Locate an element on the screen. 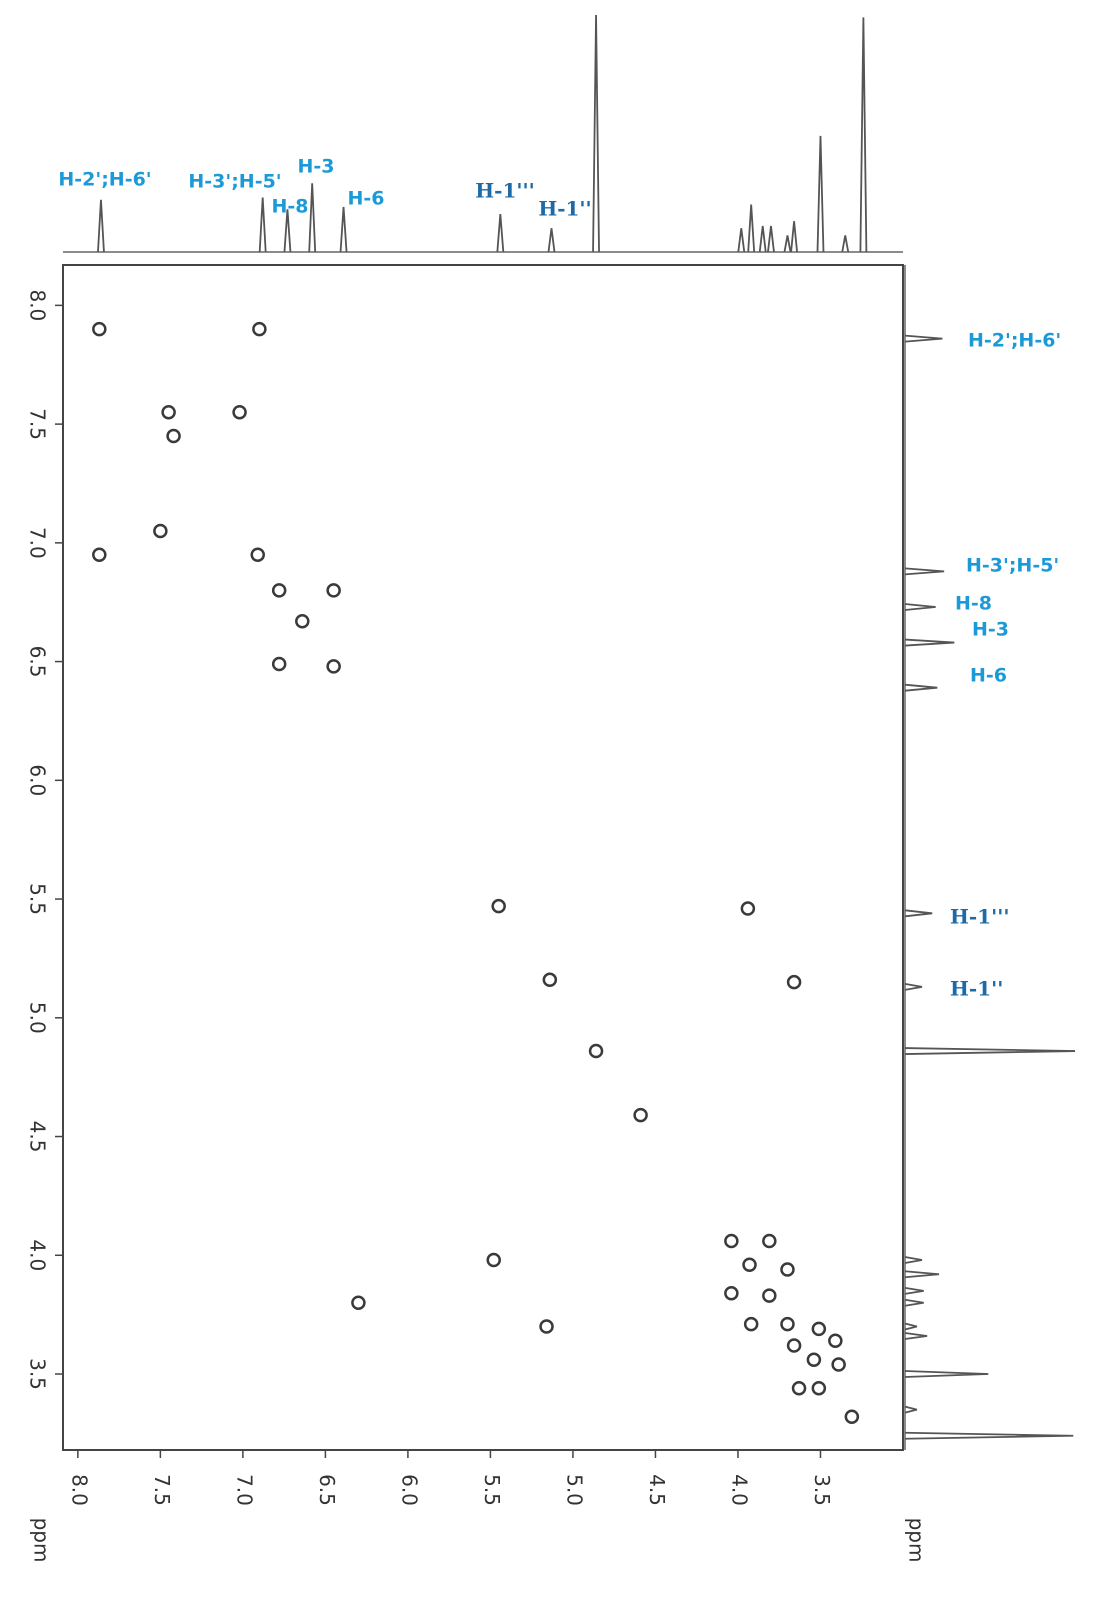 The image size is (1101, 1603). x-tick-label: 5.0 is located at coordinates (574, 1490).